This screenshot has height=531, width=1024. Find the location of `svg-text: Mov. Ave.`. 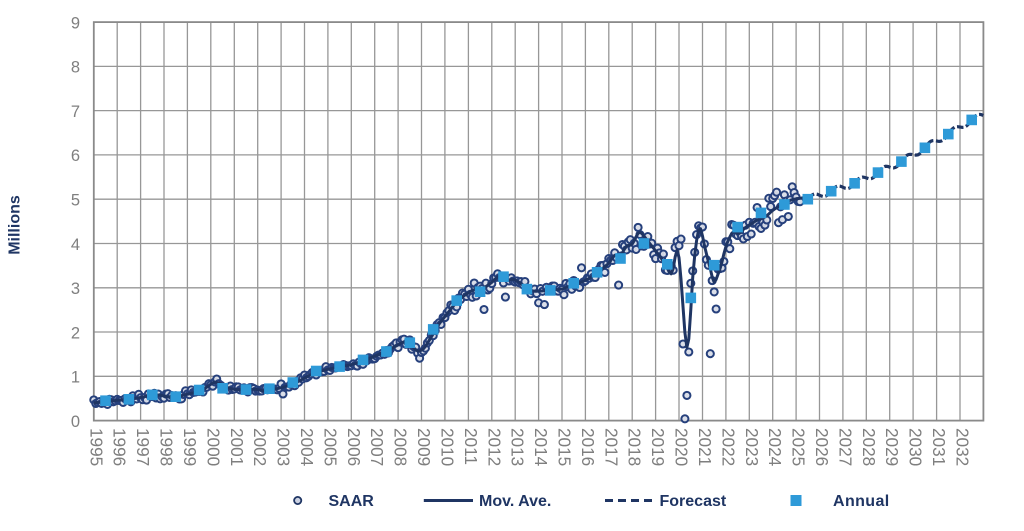

svg-text: Mov. Ave. is located at coordinates (515, 501).